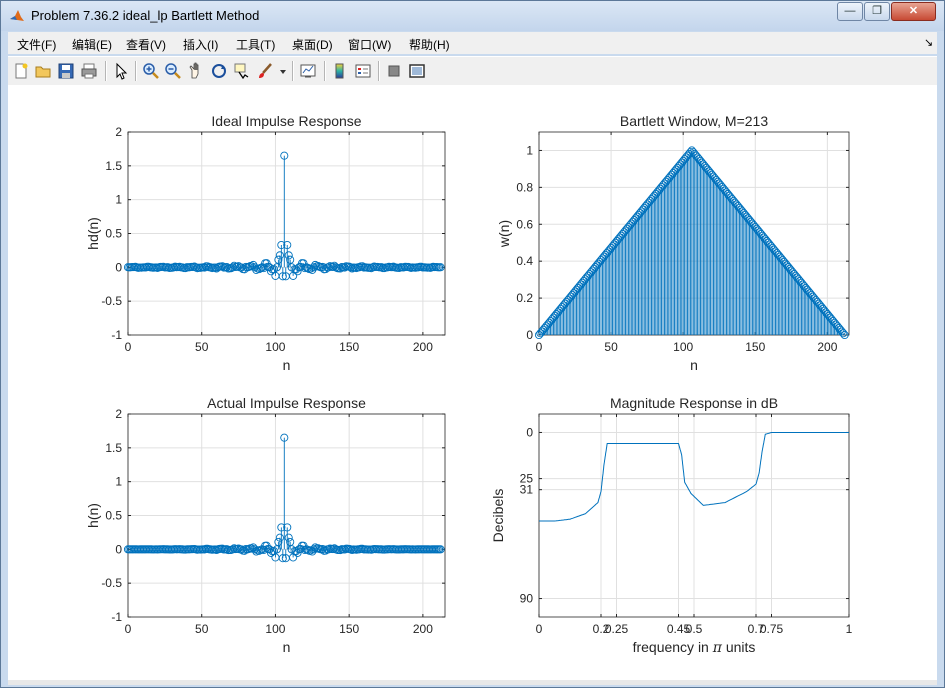  What do you see at coordinates (524, 261) in the screenshot?
I see `y-tick-label: 0.4` at bounding box center [524, 261].